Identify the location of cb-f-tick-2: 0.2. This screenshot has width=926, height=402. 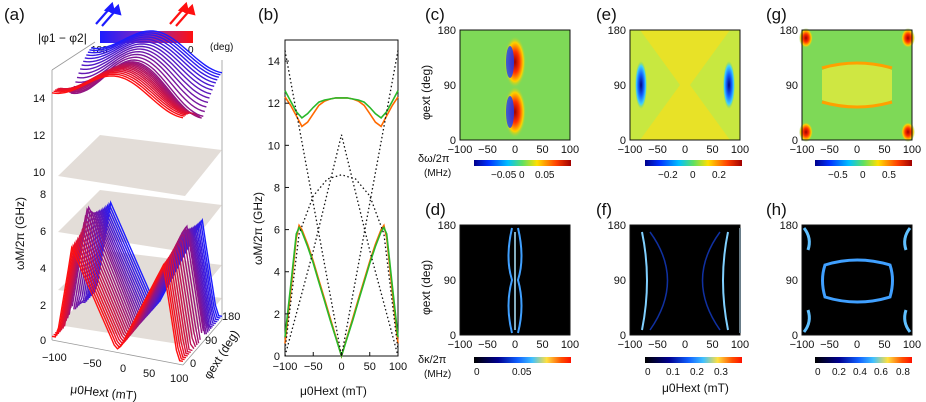
(697, 372).